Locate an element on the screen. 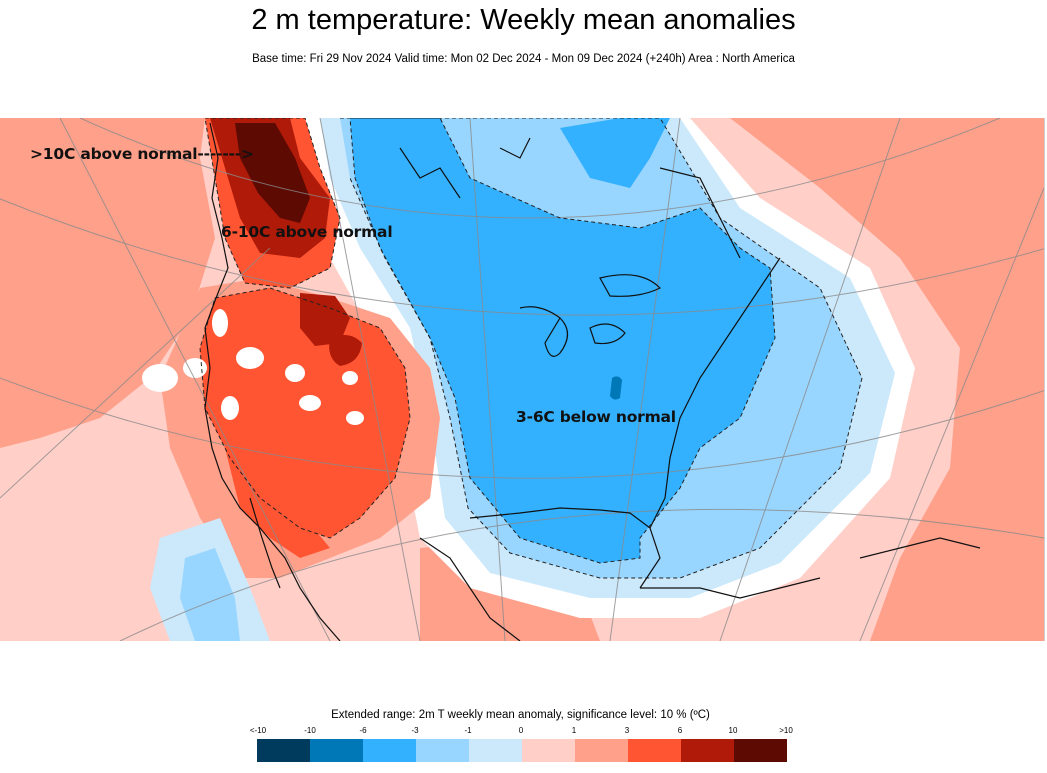  southwest-cool-inner is located at coordinates (210, 594).